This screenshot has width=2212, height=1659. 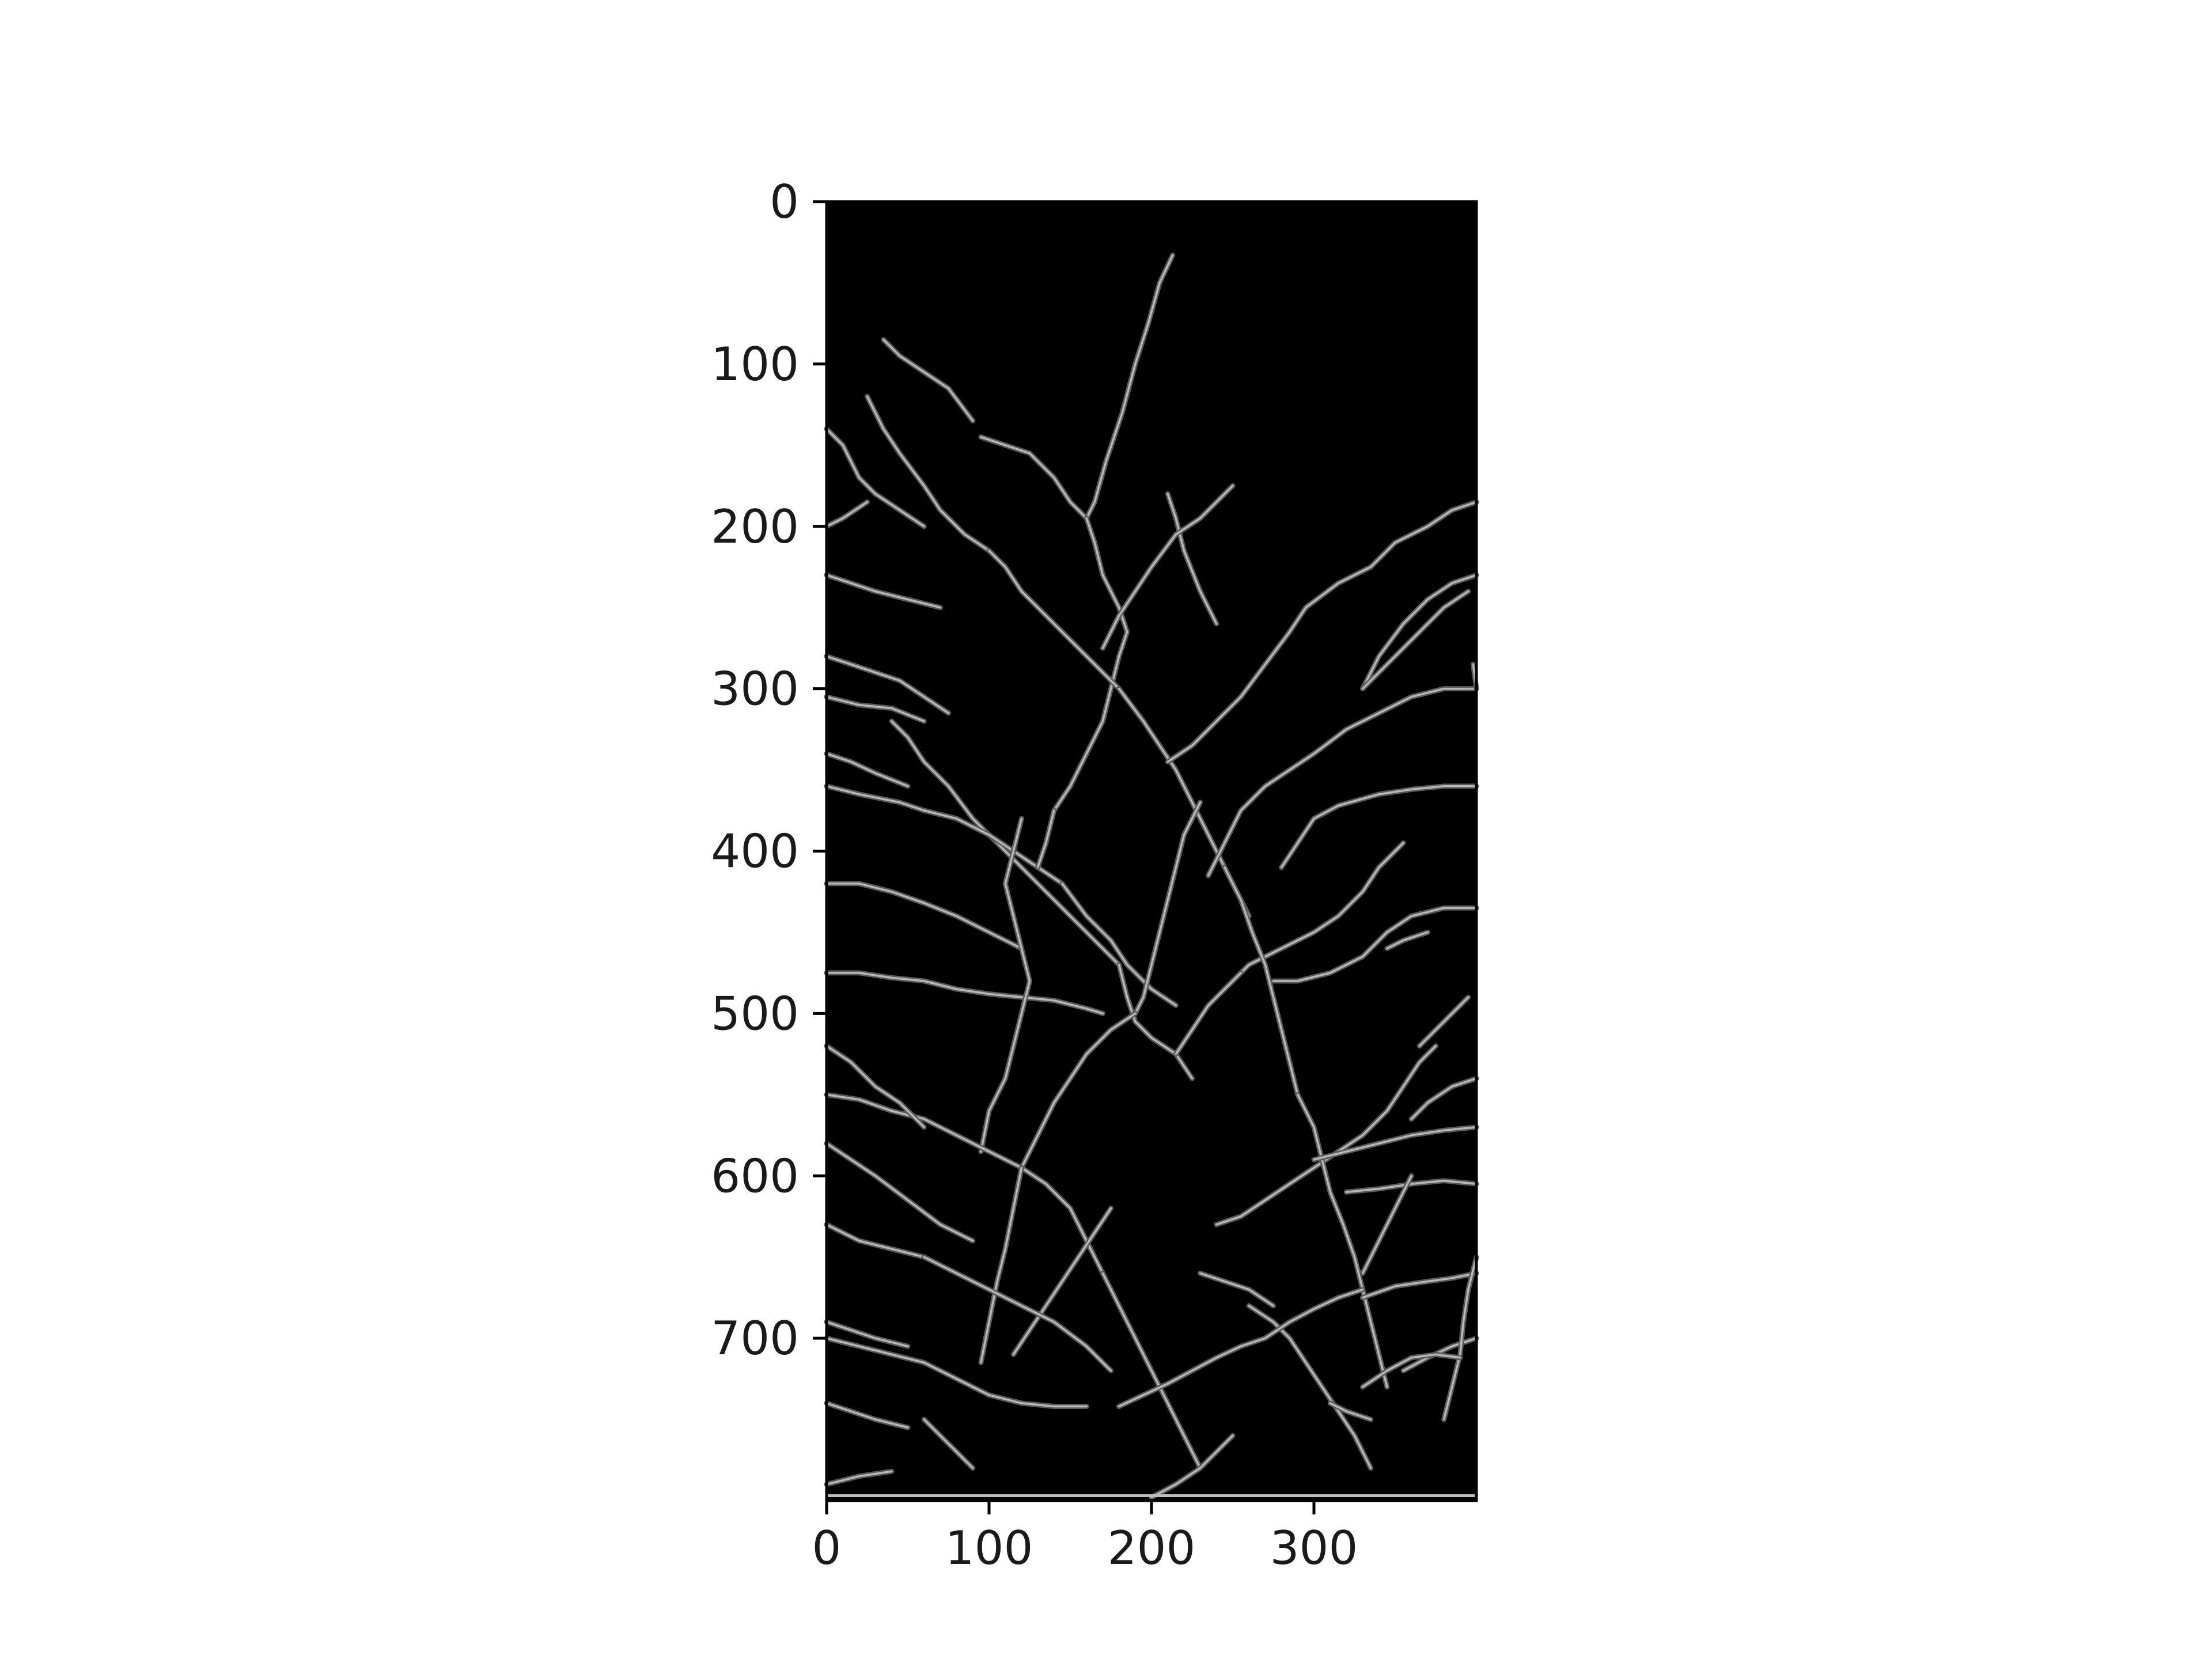 I want to click on y-tick-label: 100, so click(x=755, y=364).